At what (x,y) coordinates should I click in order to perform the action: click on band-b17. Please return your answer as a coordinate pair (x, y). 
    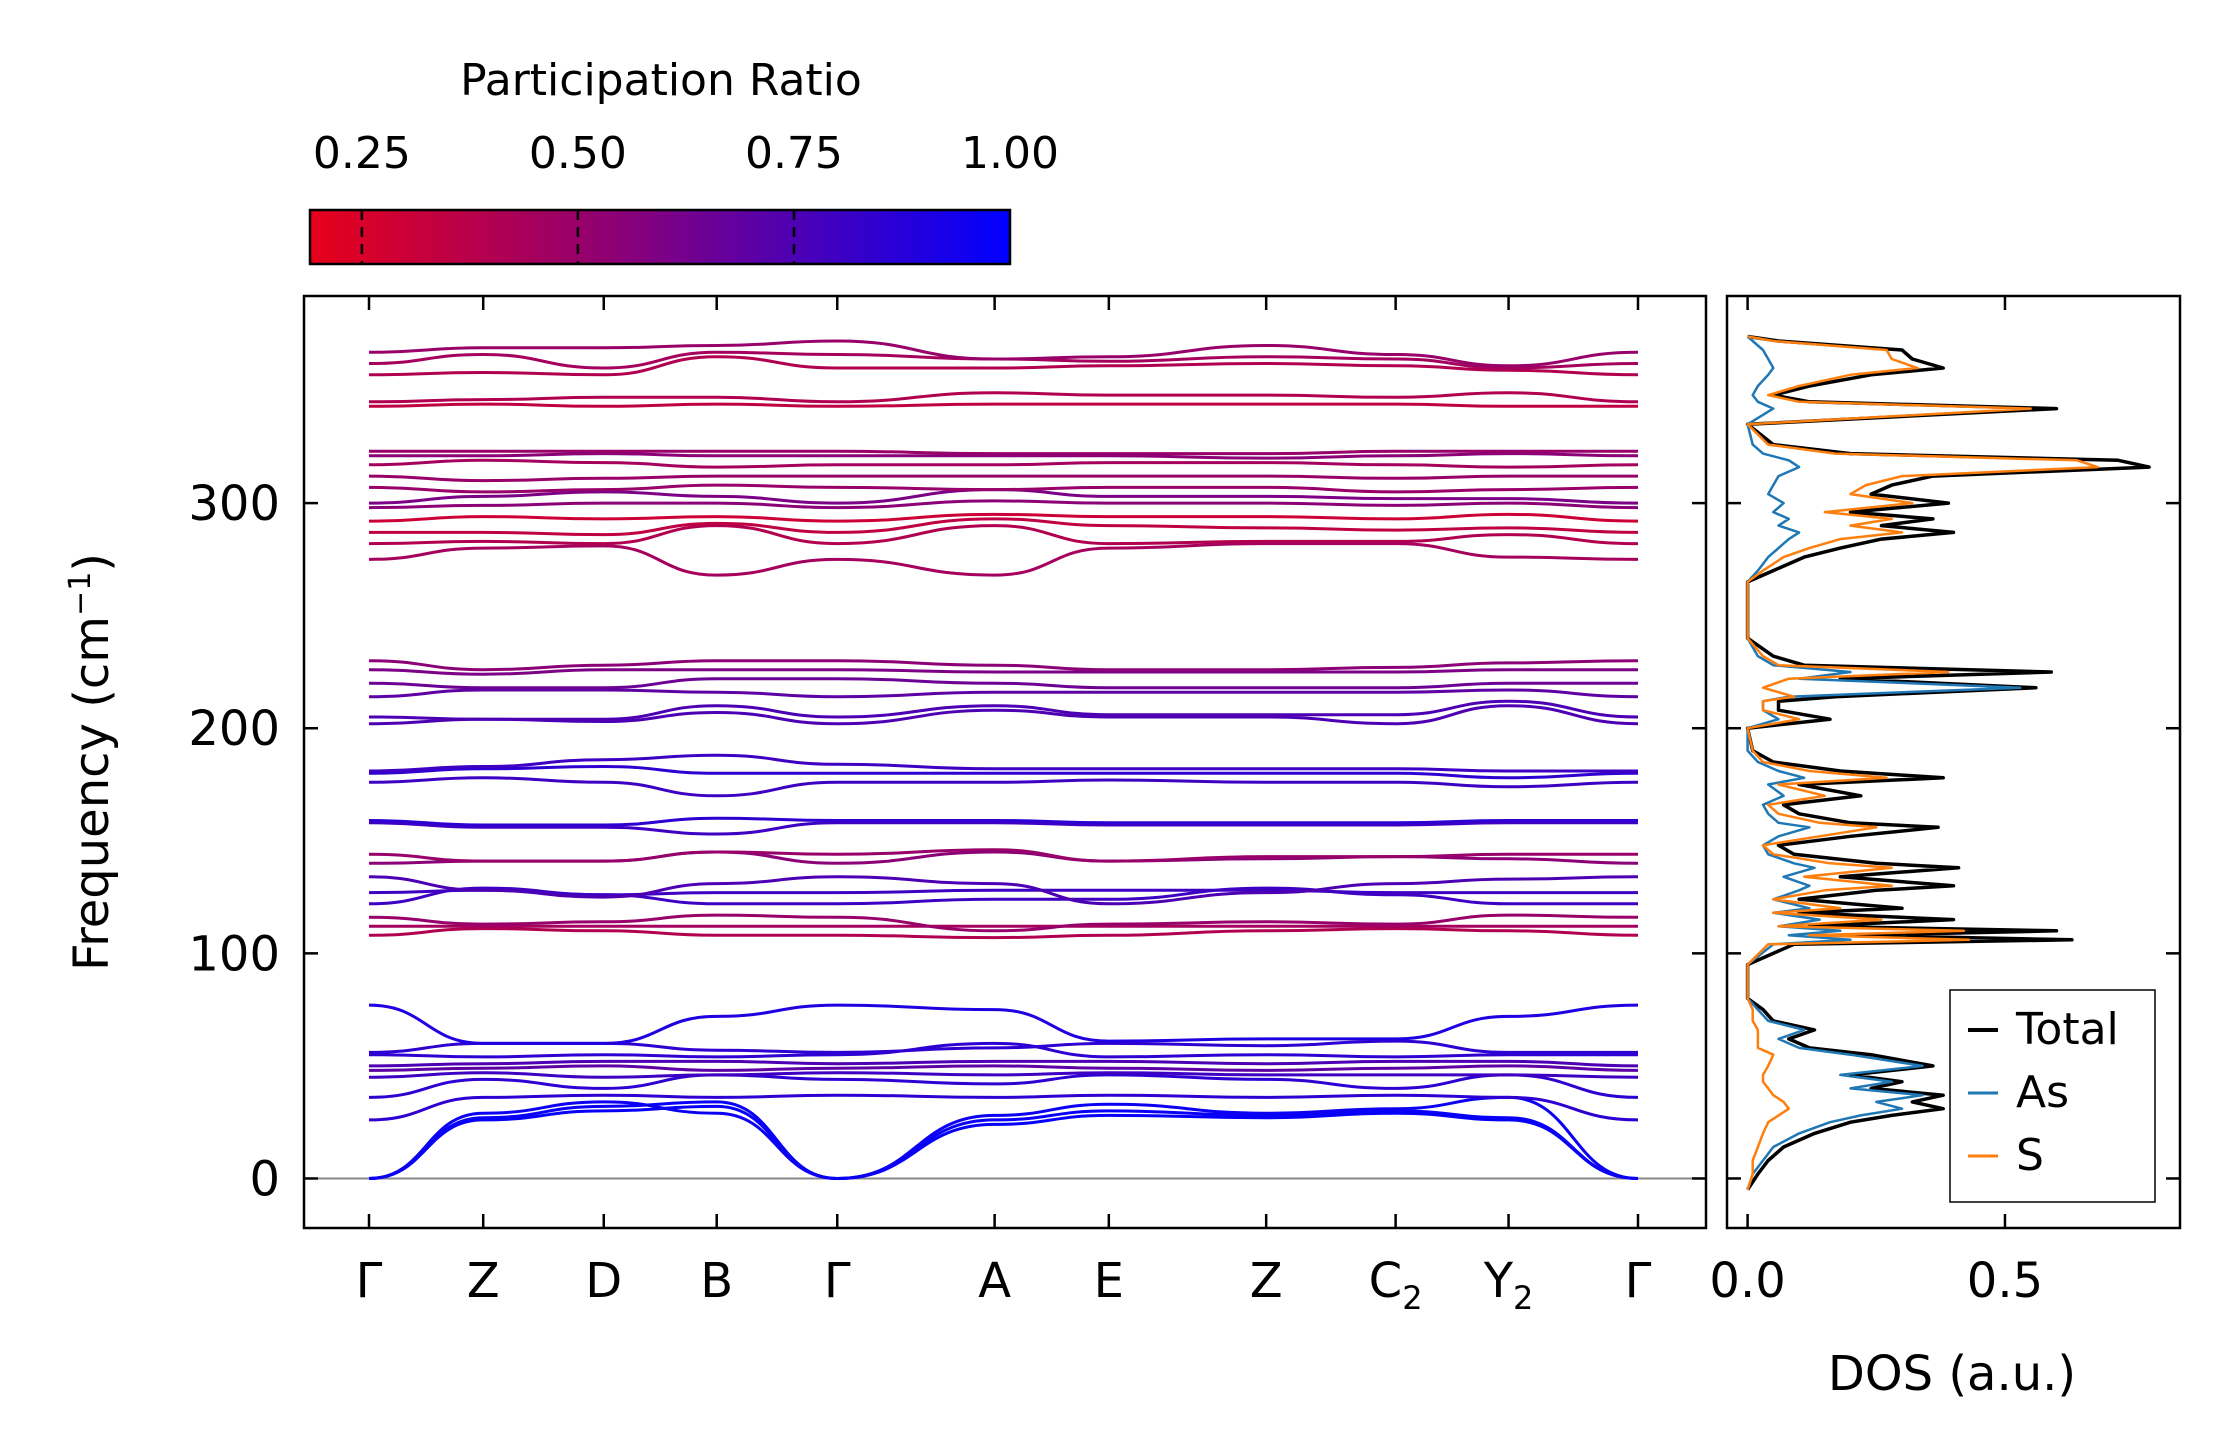
    Looking at the image, I should click on (1003, 890).